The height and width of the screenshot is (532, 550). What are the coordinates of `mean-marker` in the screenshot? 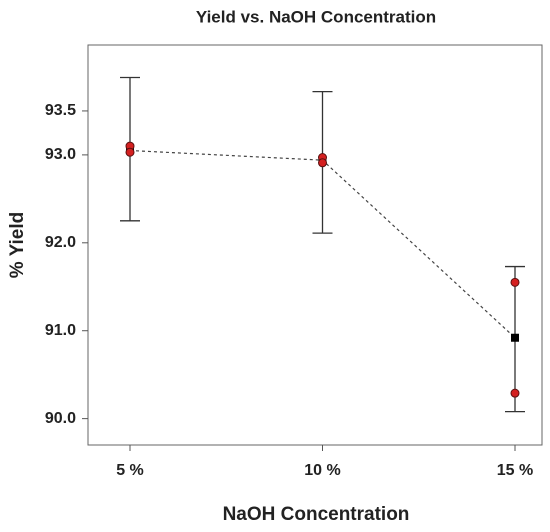 It's located at (515, 337).